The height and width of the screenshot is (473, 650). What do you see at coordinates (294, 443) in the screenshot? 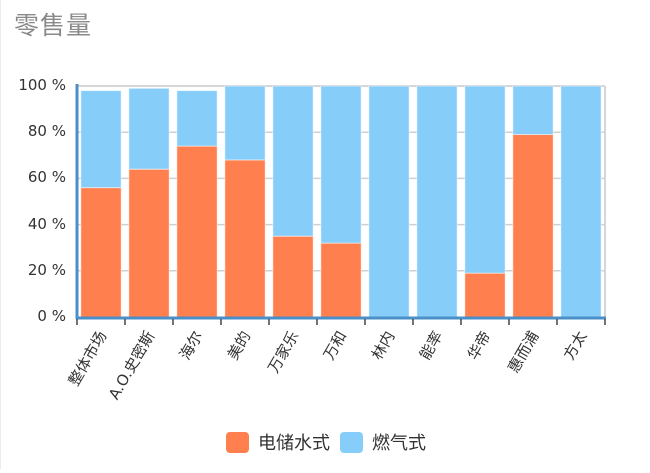
I see `legend-label-electric: 电储水式` at bounding box center [294, 443].